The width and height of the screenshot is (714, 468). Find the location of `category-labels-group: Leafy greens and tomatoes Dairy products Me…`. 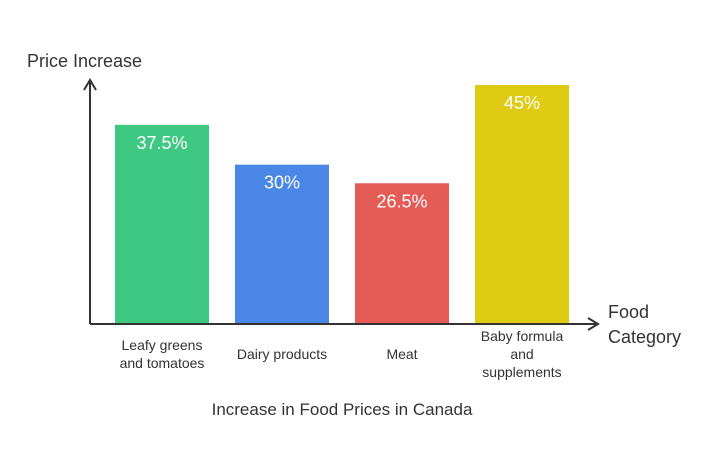

category-labels-group: Leafy greens and tomatoes Dairy products Me… is located at coordinates (342, 354).